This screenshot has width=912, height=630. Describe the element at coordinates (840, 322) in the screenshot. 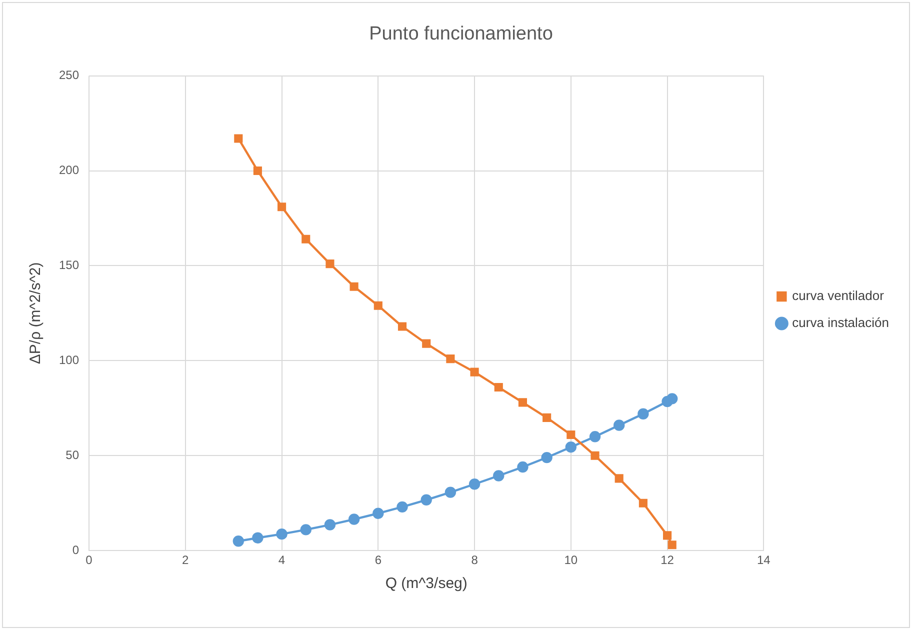

I see `legend-label: curva instalación` at that location.